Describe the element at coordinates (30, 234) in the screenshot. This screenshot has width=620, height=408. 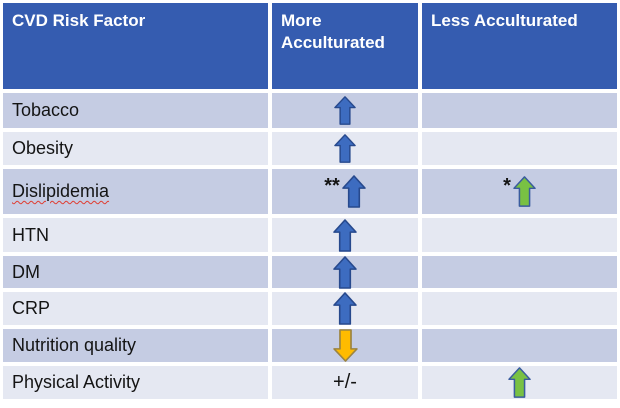
I see `factor-label: HTN` at that location.